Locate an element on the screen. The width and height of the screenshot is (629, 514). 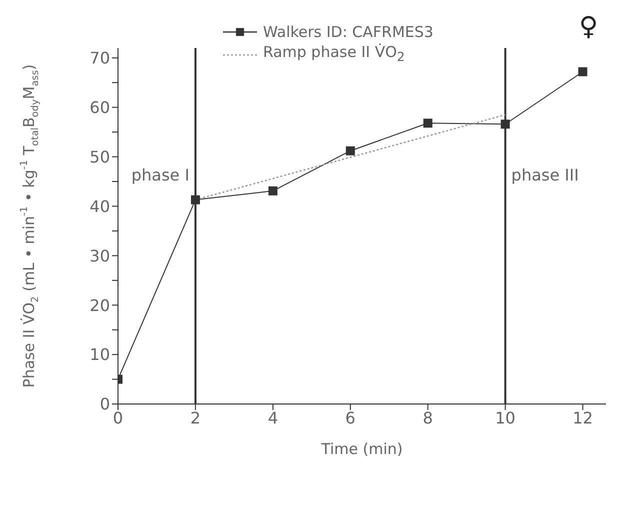
legend-label: Walkers ID: CAFRMES3 is located at coordinates (348, 32).